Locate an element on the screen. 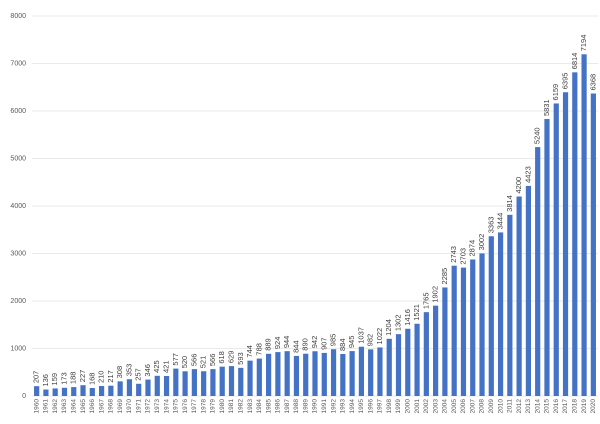  x-tick-label: 1997 is located at coordinates (380, 406).